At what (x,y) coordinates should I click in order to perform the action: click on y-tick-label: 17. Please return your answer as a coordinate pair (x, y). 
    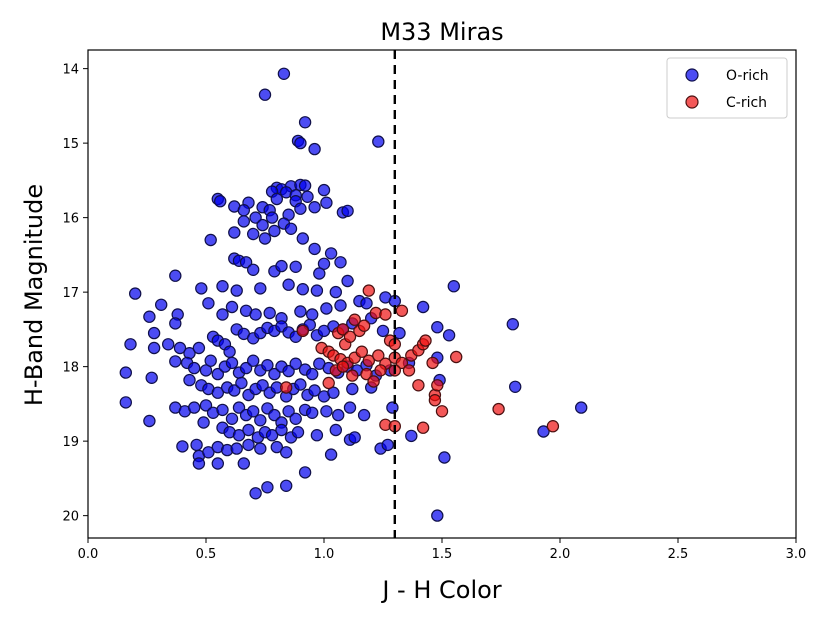
    Looking at the image, I should click on (70, 293).